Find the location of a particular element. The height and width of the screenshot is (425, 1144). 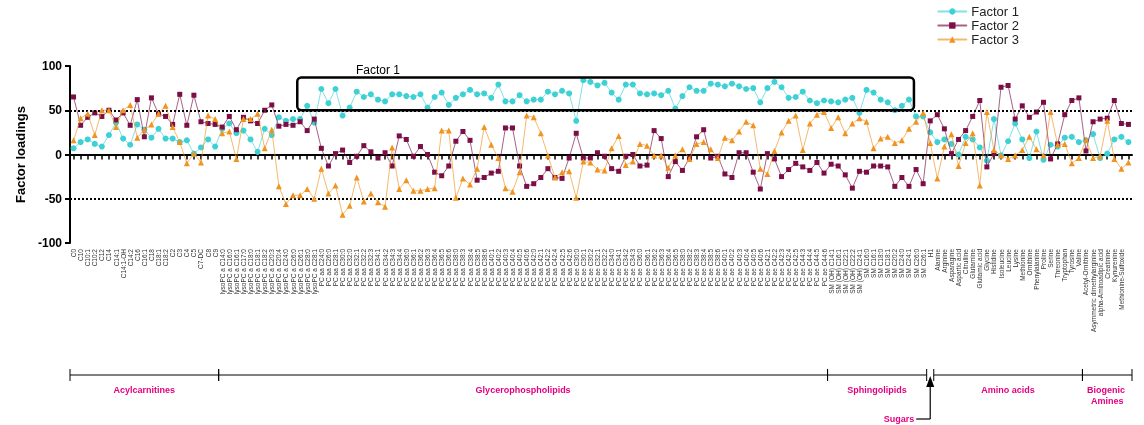

text: Sugars is located at coordinates (899, 419).